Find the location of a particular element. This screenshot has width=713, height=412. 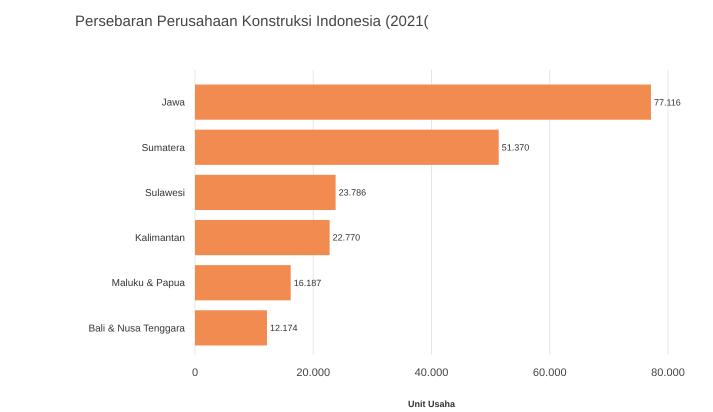

data-label: 77.116 is located at coordinates (667, 102).